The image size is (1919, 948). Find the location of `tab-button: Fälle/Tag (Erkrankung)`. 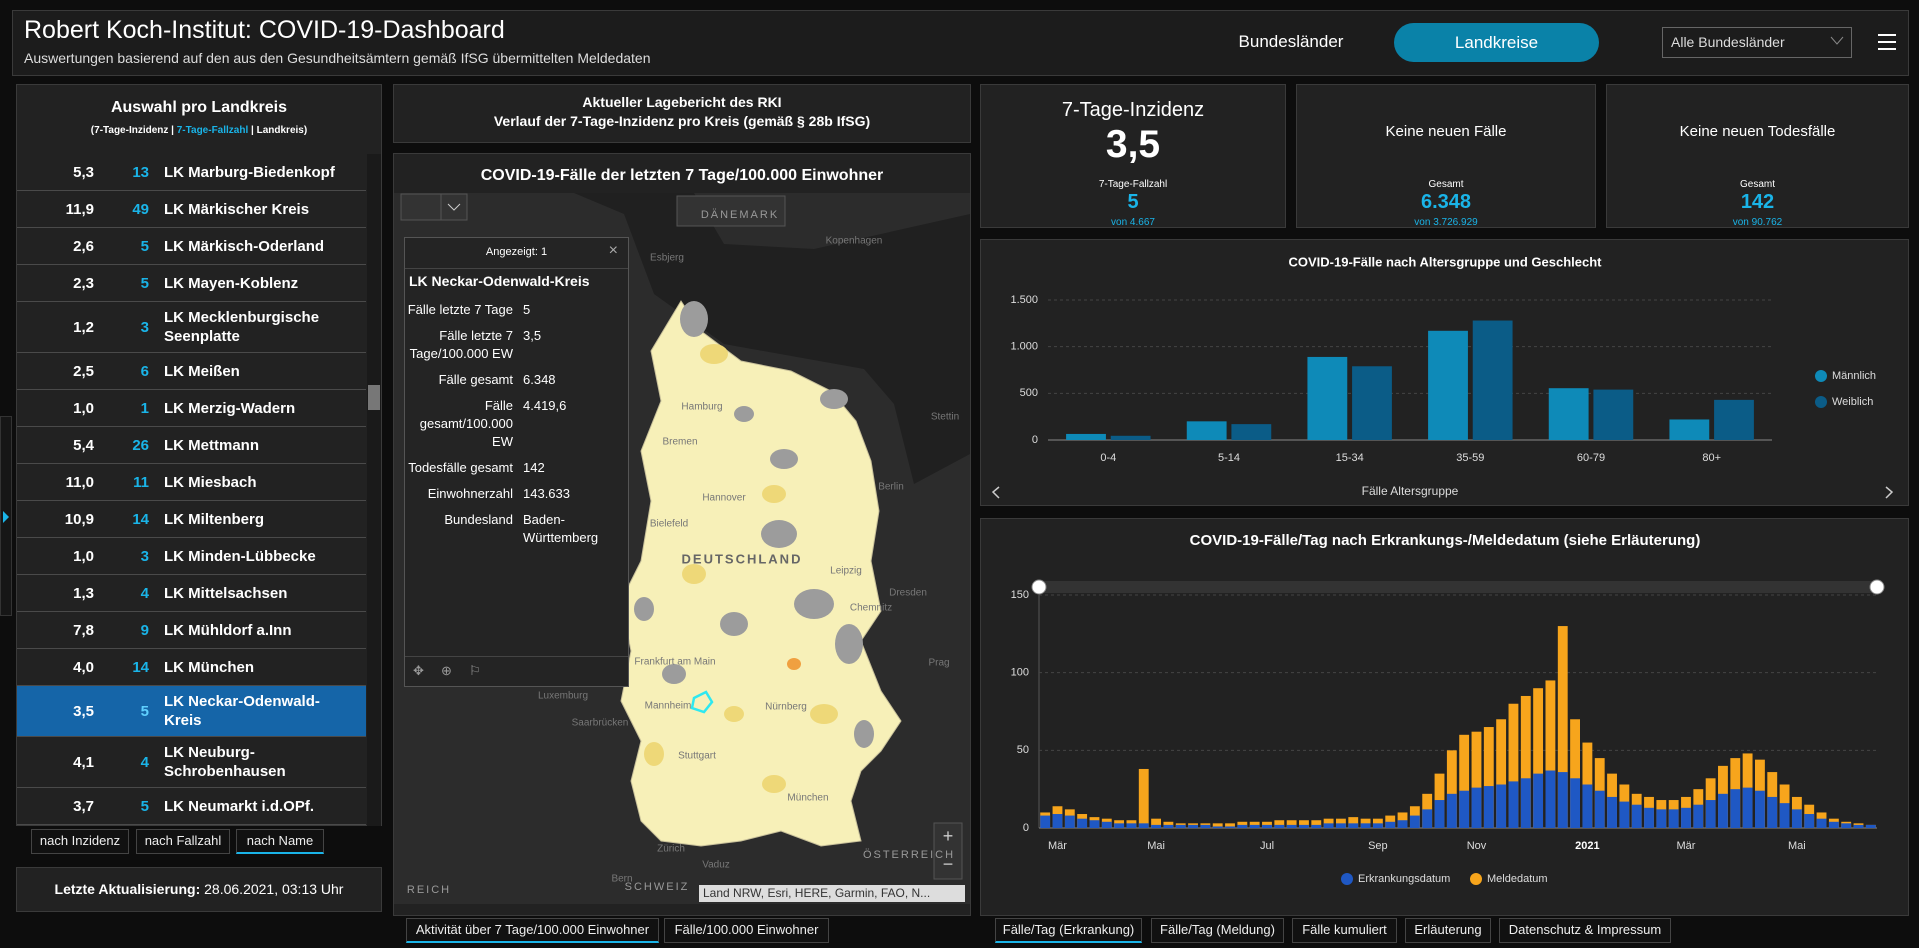

tab-button: Fälle/Tag (Erkrankung) is located at coordinates (1068, 930).